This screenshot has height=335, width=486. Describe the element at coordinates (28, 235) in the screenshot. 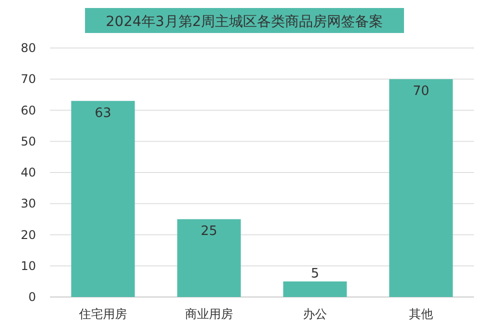

I see `y-tick-label: 20` at that location.